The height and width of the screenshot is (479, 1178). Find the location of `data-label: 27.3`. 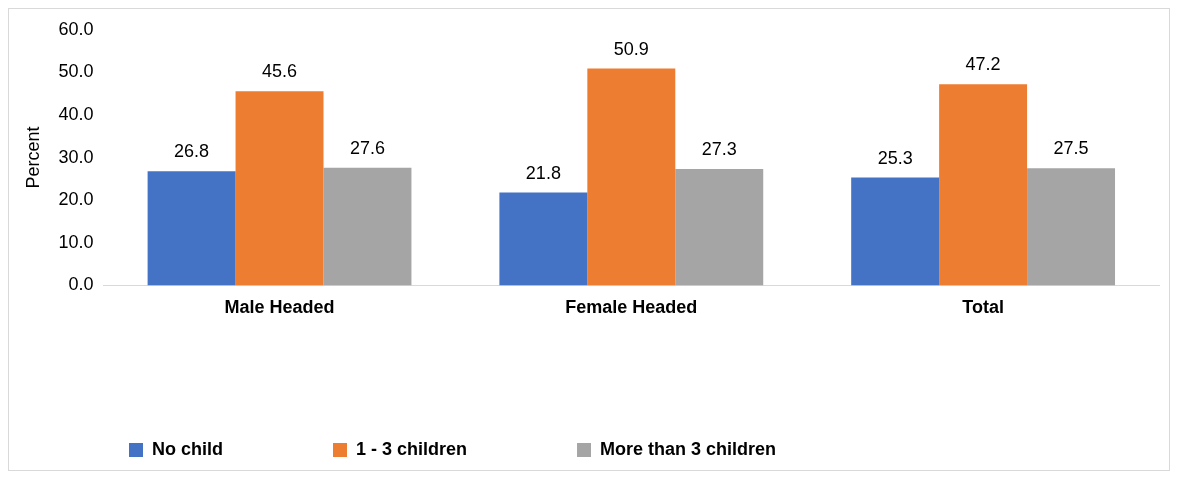

data-label: 27.3 is located at coordinates (719, 149).